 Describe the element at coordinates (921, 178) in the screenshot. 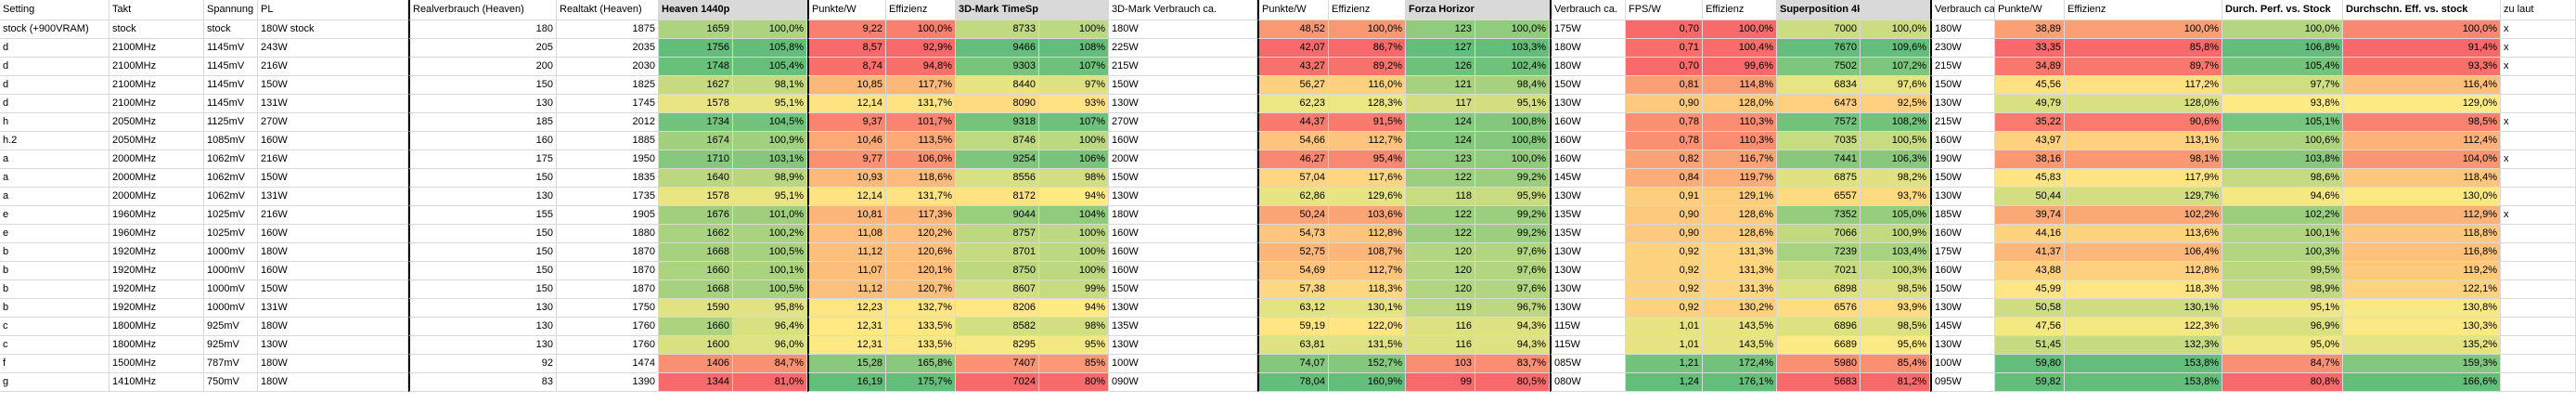

I see `table-cell: 118,6%` at that location.